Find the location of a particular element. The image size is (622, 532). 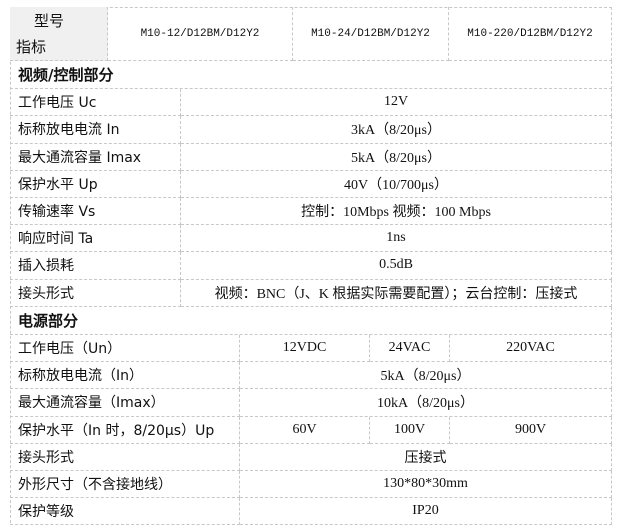

section-title: 视频/控制部分 is located at coordinates (311, 75).